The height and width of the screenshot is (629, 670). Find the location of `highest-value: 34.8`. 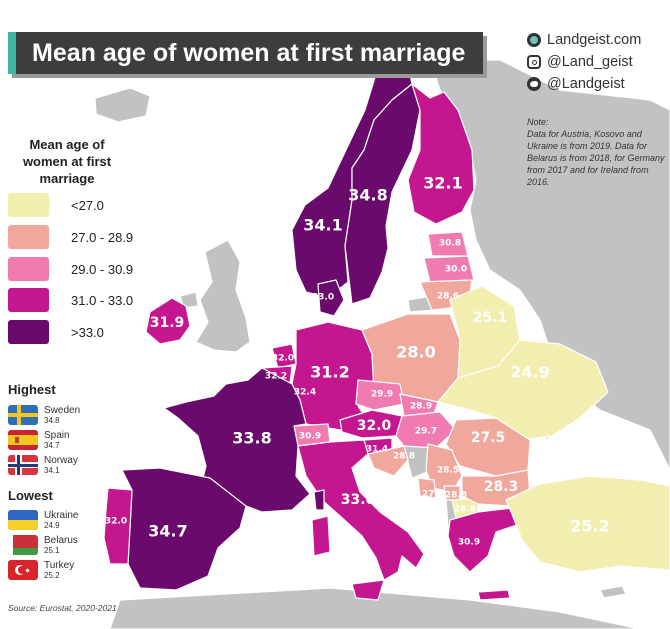

highest-value: 34.8 is located at coordinates (52, 420).